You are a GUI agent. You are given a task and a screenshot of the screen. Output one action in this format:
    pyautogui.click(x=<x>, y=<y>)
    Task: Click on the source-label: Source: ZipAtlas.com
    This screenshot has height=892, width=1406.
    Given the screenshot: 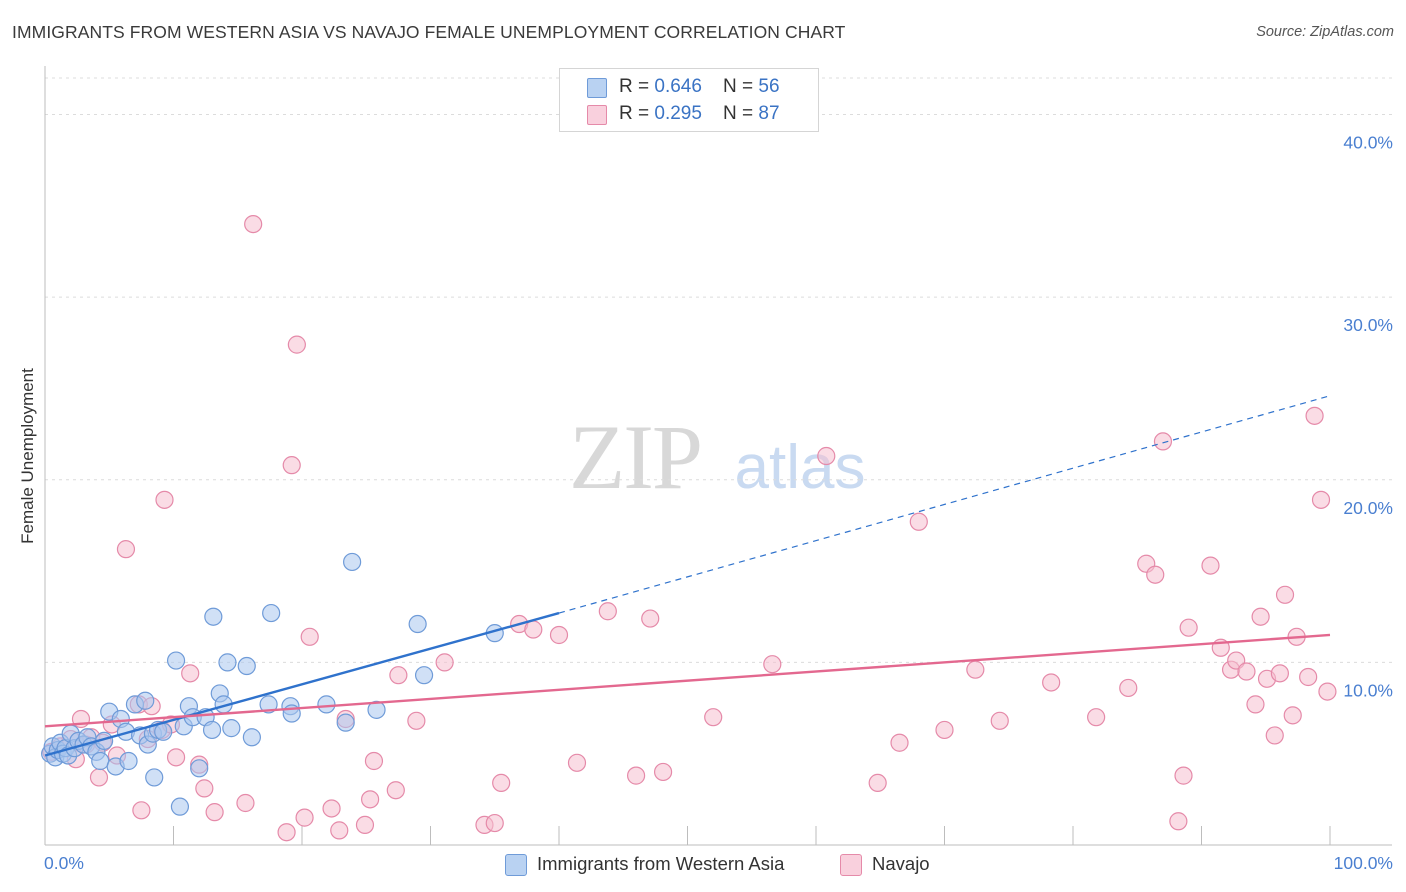 What is the action you would take?
    pyautogui.click(x=1325, y=32)
    